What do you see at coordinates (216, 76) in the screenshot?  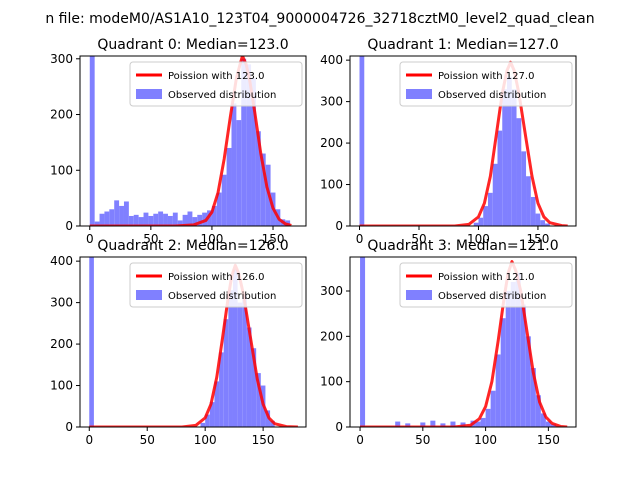 I see `legend-label-poisson: Poission with 123.0` at bounding box center [216, 76].